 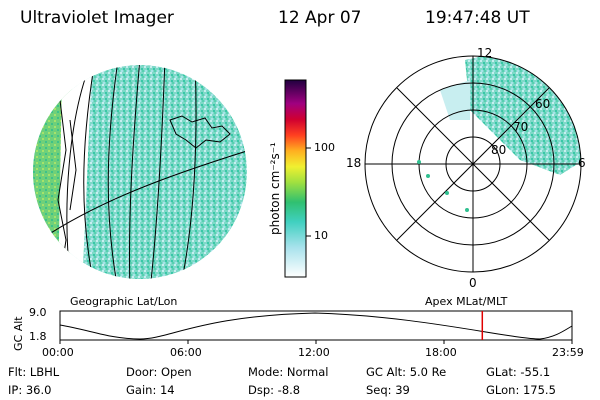 I want to click on colorbar, so click(x=295, y=178).